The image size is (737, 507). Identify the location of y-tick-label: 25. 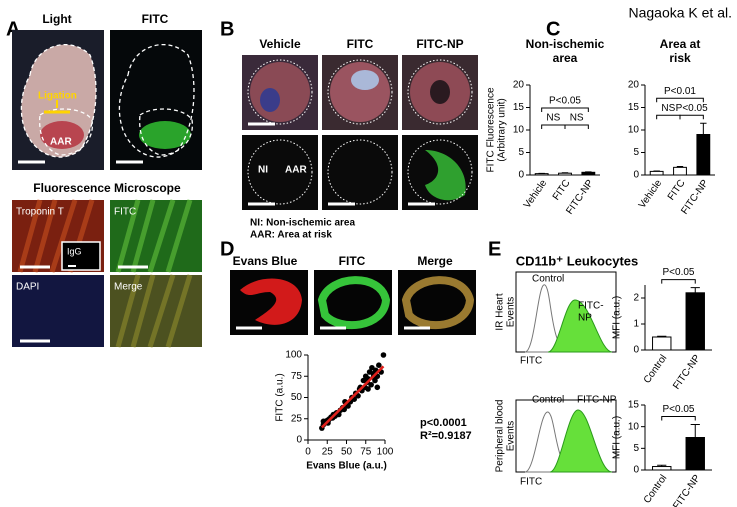
(297, 418).